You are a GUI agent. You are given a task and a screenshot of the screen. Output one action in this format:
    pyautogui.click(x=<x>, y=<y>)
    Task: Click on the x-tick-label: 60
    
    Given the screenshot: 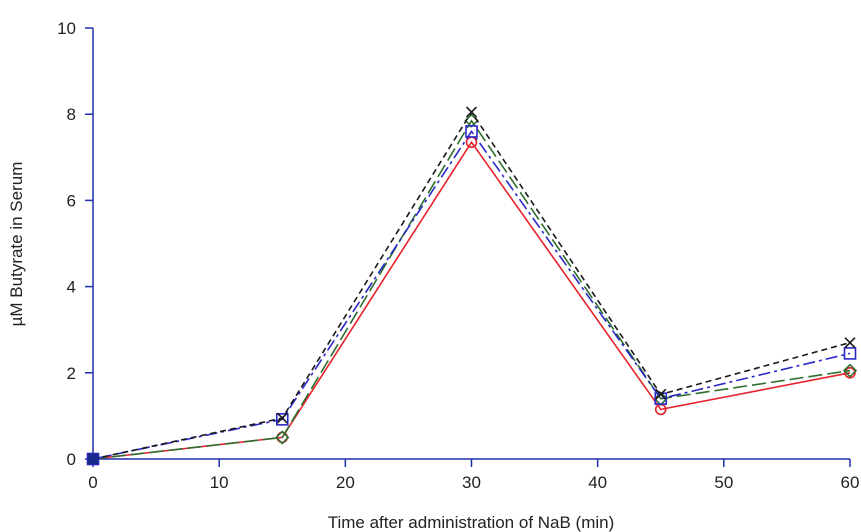 What is the action you would take?
    pyautogui.click(x=850, y=482)
    